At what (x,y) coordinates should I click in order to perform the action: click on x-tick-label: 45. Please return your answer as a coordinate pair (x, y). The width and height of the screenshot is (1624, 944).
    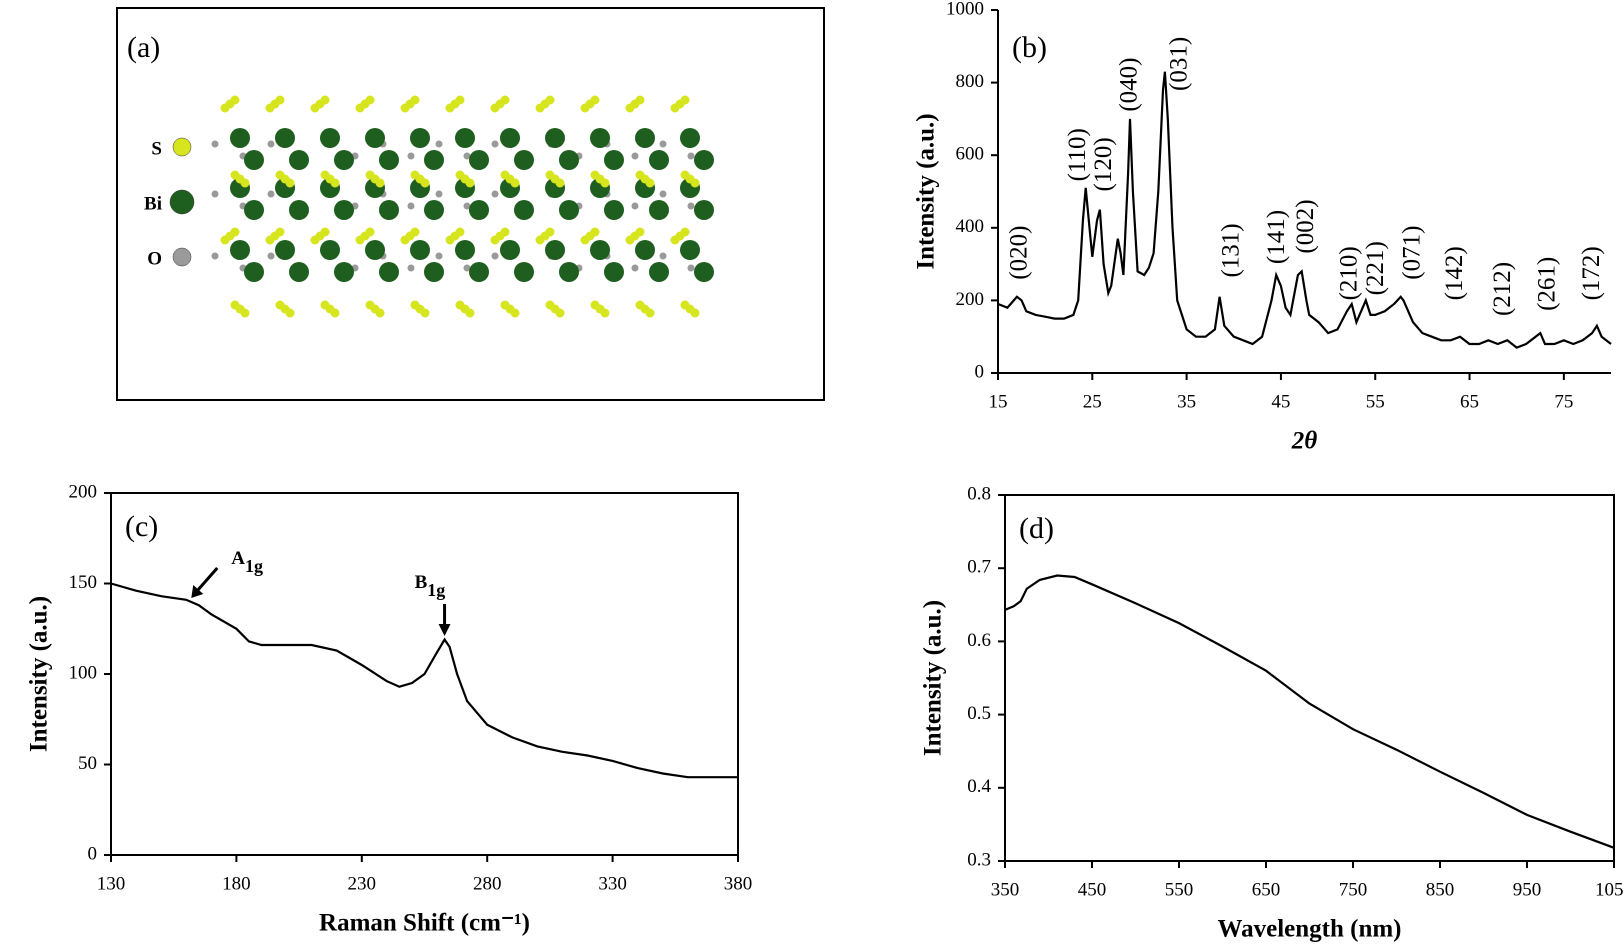
    Looking at the image, I should click on (1280, 401).